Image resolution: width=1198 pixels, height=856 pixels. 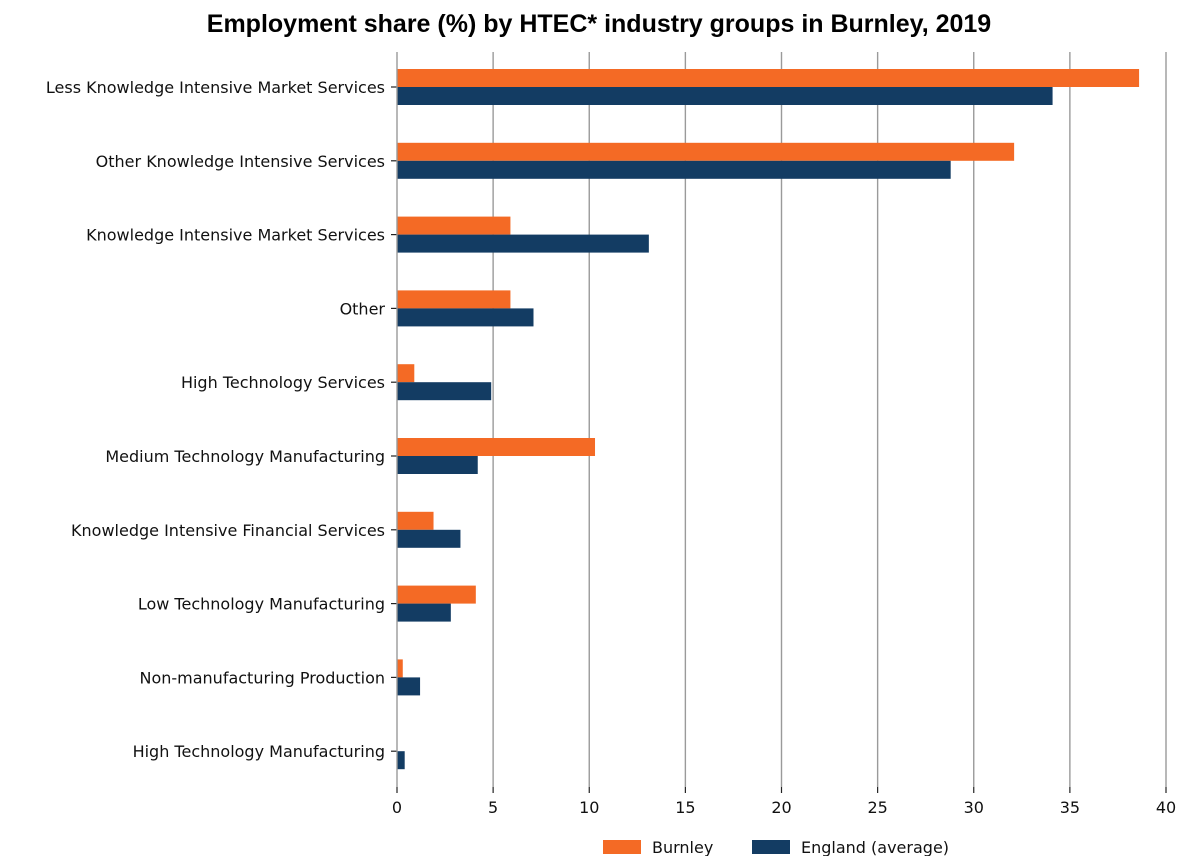 What do you see at coordinates (493, 807) in the screenshot?
I see `x-tick-label: 5` at bounding box center [493, 807].